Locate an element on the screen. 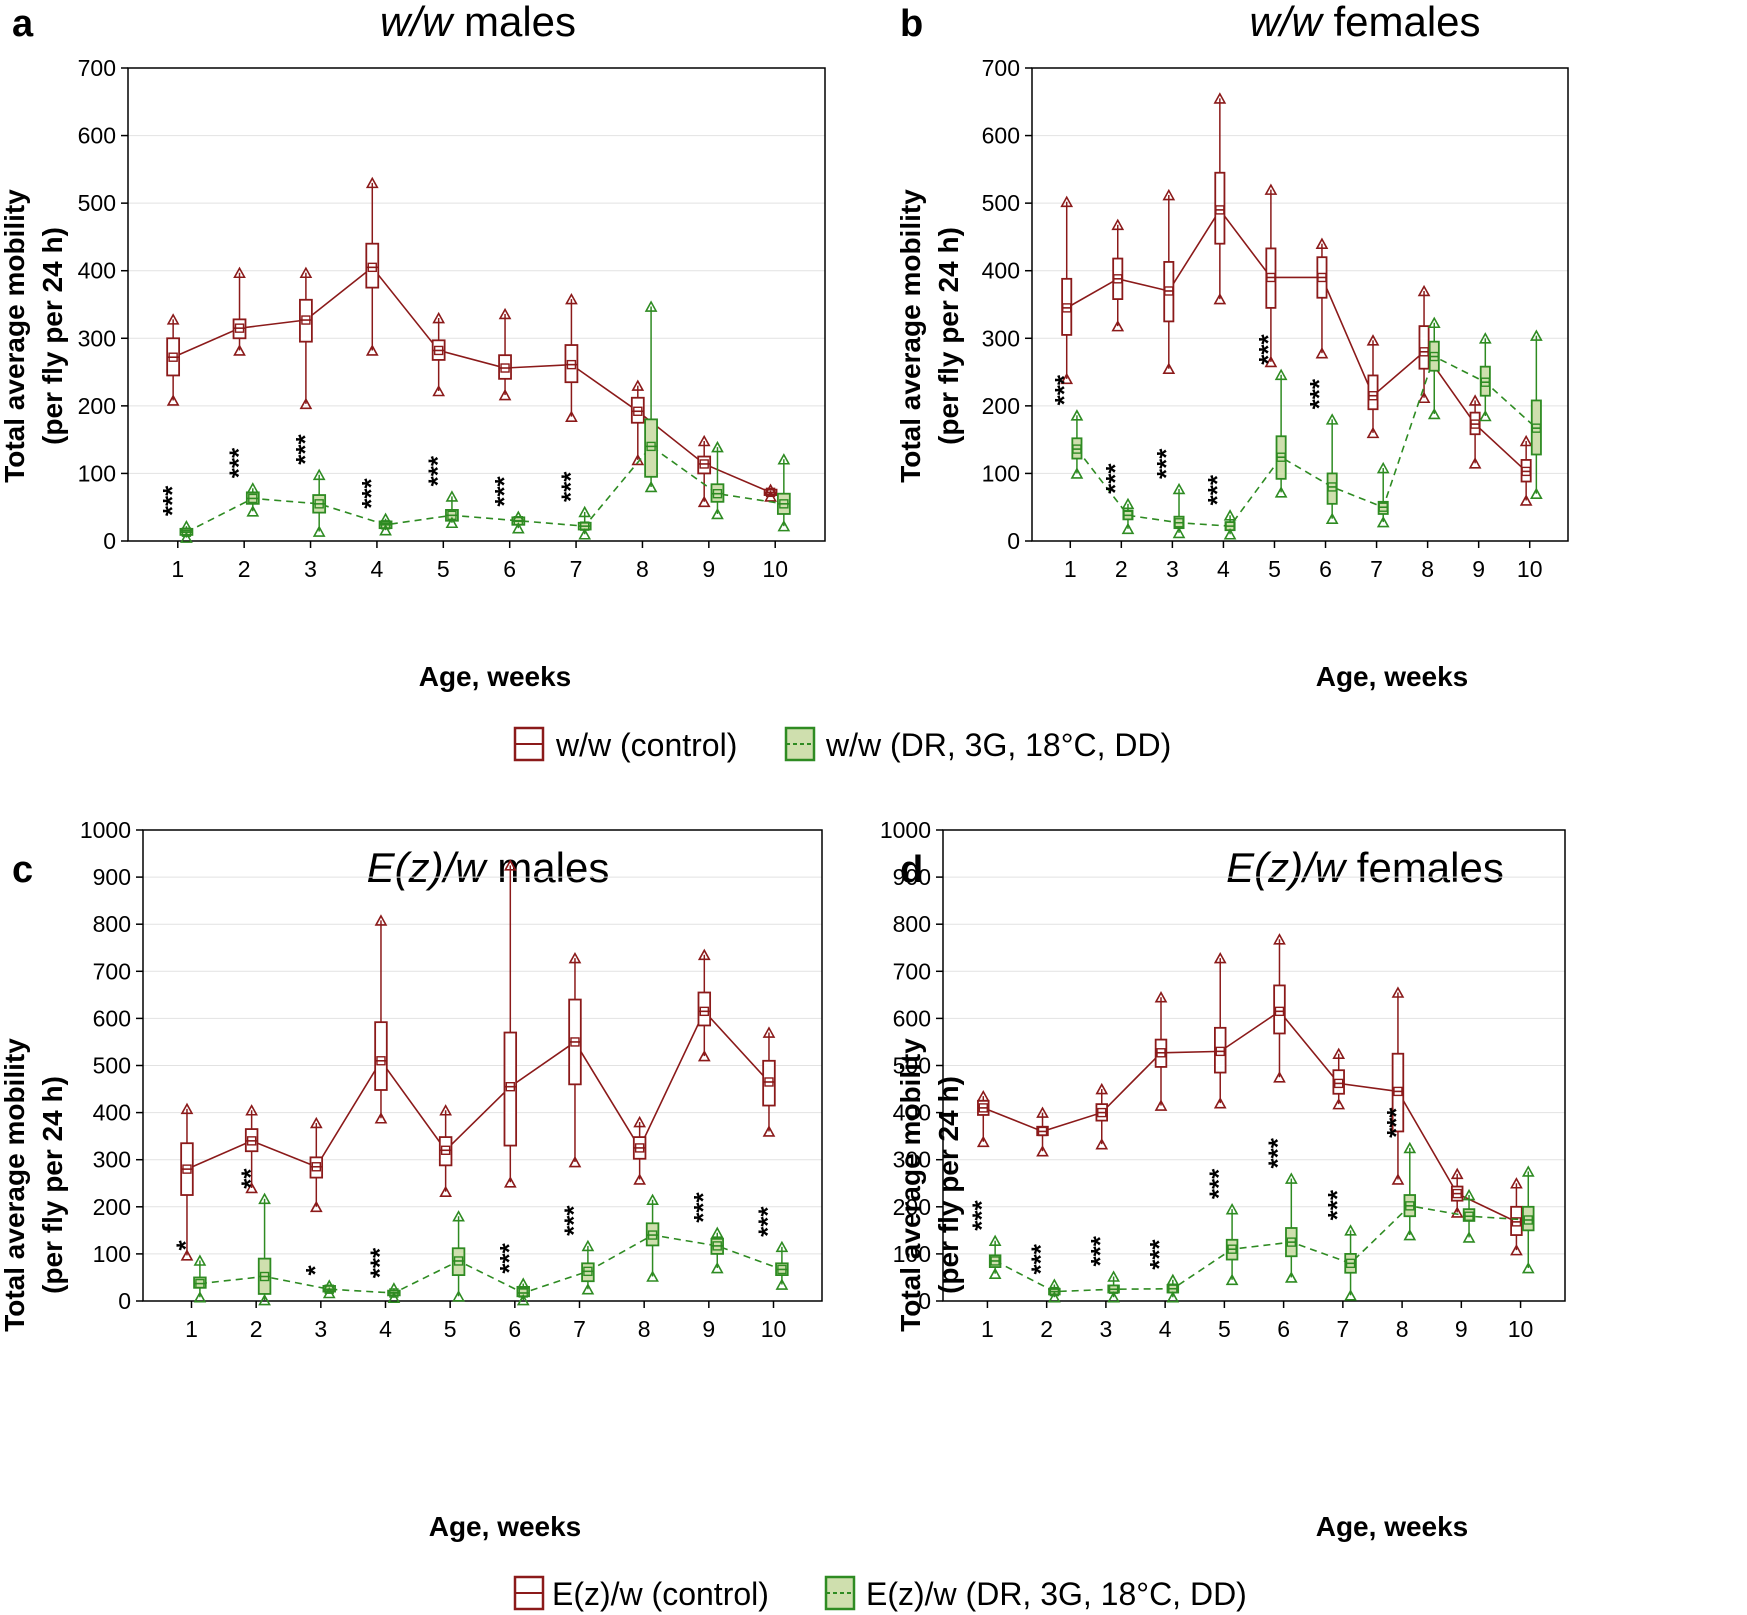 Image resolution: width=1747 pixels, height=1615 pixels. legend-label: E(z)/w (DR, 3G, 18°C, DD) is located at coordinates (1056, 1594).